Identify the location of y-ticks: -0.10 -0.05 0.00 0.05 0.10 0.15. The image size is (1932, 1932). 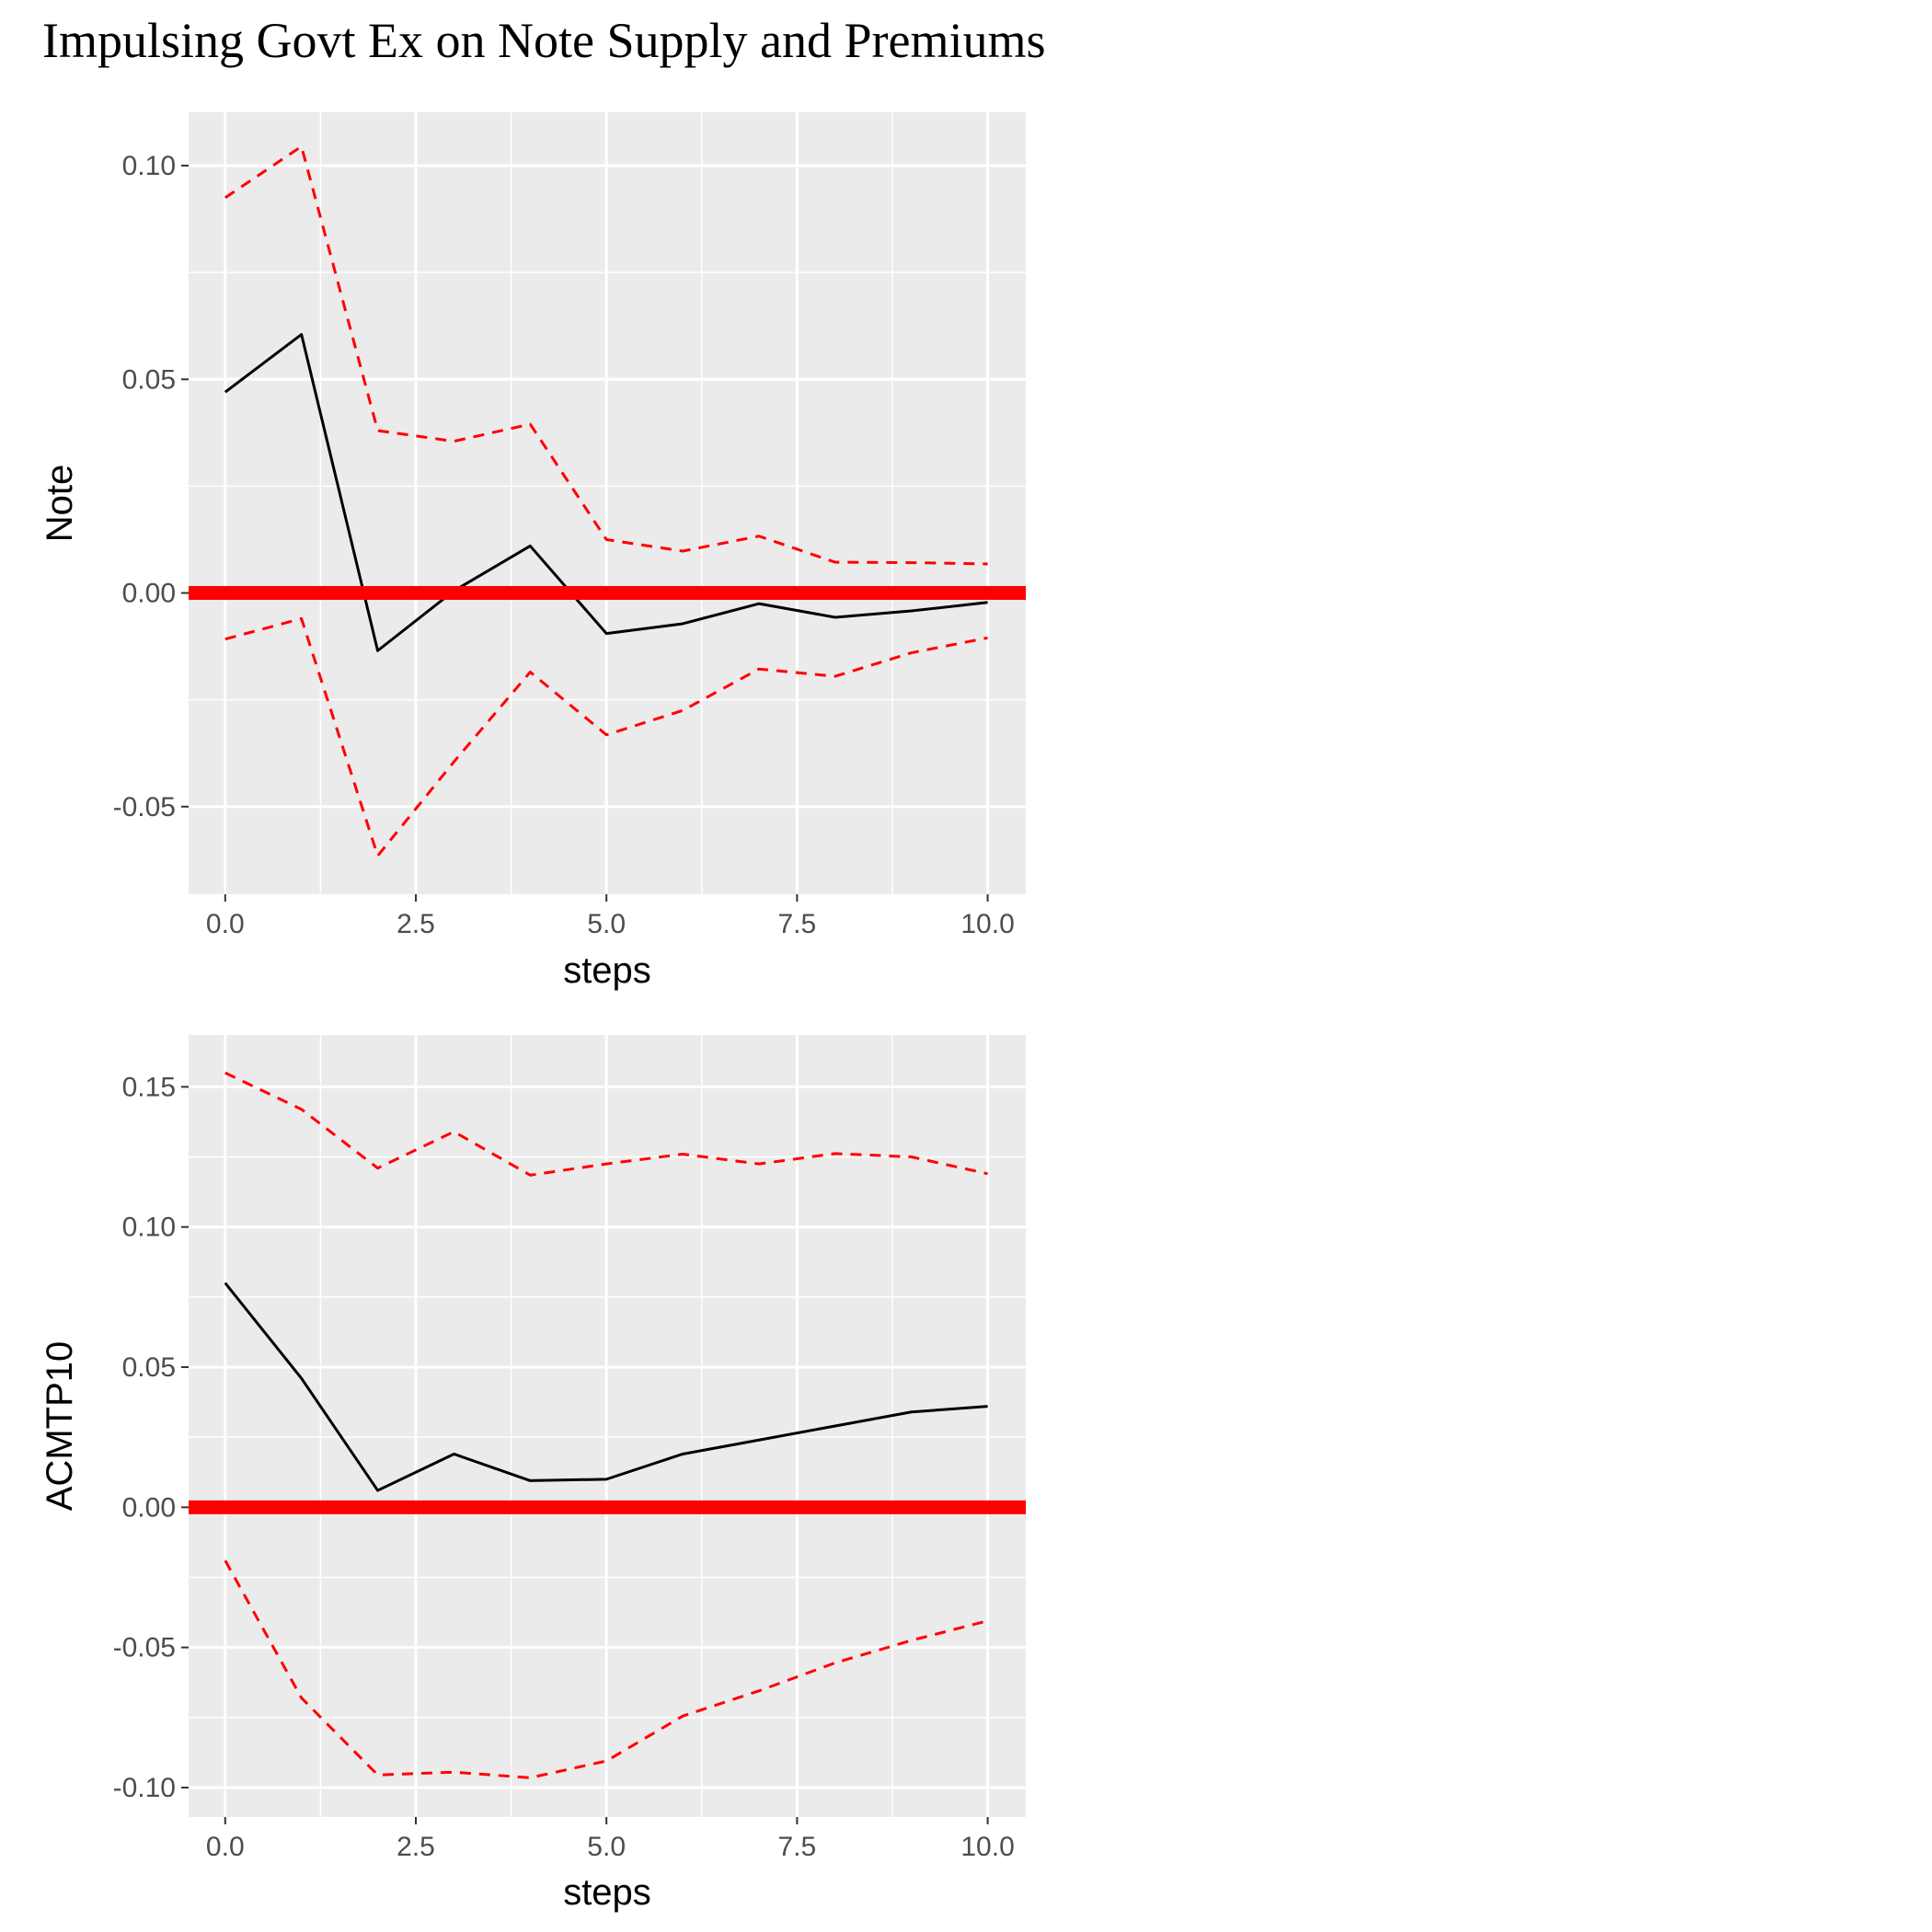
(151, 1437).